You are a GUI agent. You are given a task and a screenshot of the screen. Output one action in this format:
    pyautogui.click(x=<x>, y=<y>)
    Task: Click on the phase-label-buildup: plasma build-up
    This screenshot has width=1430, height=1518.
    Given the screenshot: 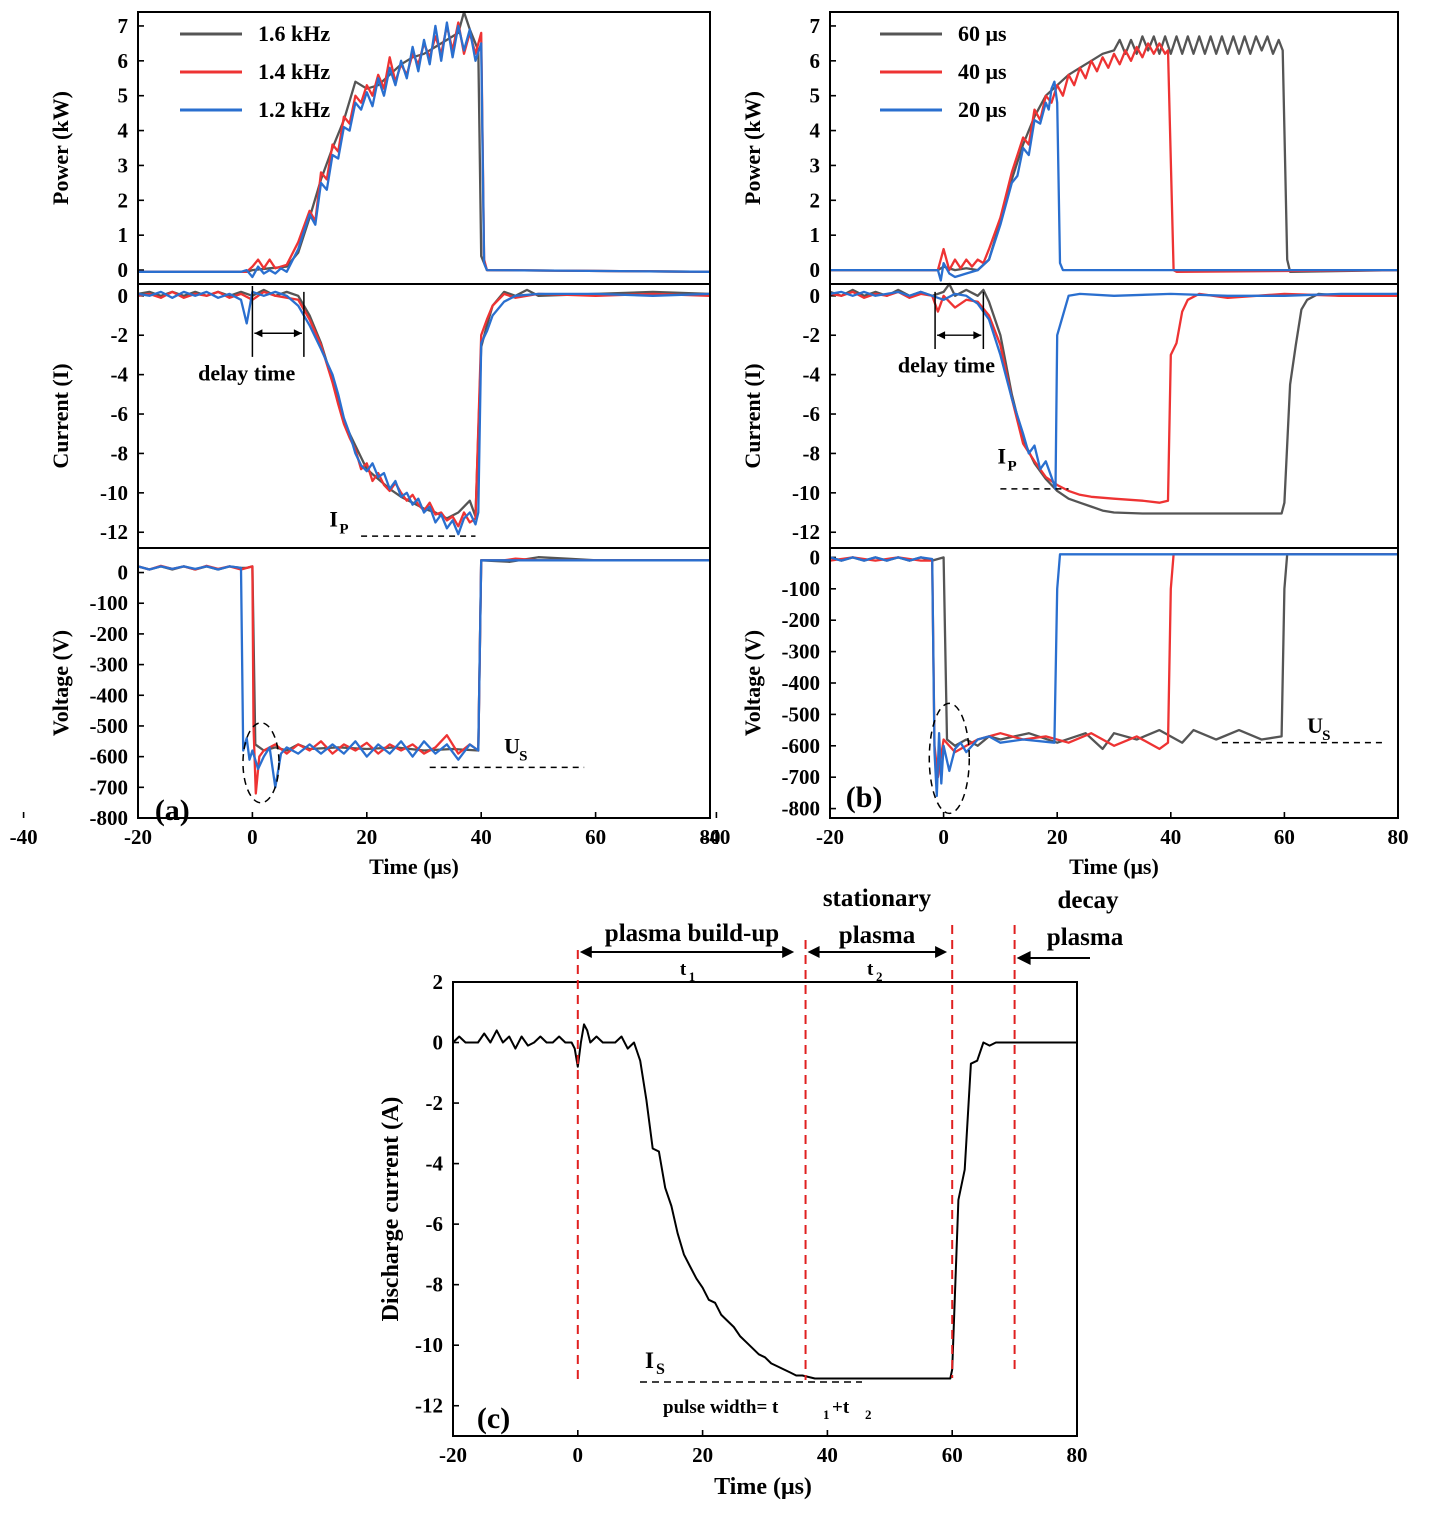 What is the action you would take?
    pyautogui.click(x=692, y=933)
    